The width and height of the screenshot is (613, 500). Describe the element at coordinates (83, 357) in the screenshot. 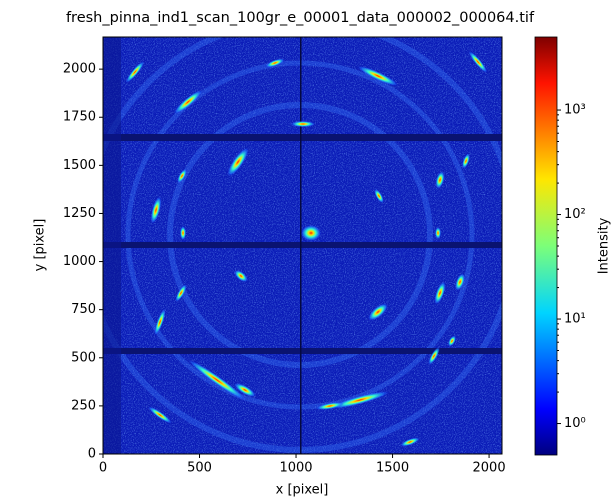

I see `y-tick-label: 500` at that location.